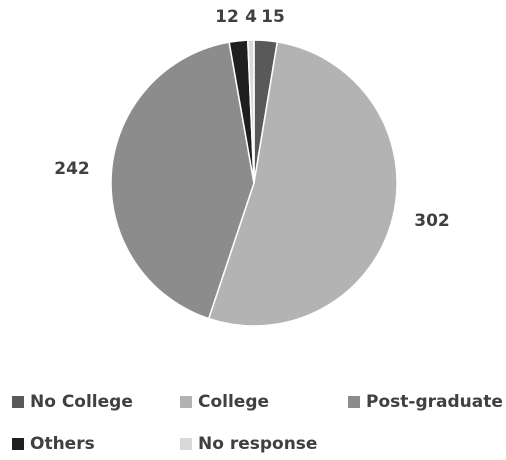  What do you see at coordinates (432, 221) in the screenshot?
I see `data-label-college: 302` at bounding box center [432, 221].